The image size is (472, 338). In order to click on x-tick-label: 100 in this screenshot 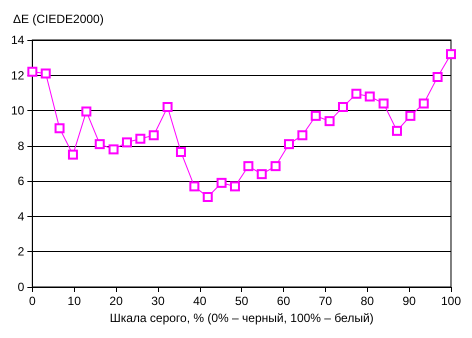, I will do `click(451, 301)`.